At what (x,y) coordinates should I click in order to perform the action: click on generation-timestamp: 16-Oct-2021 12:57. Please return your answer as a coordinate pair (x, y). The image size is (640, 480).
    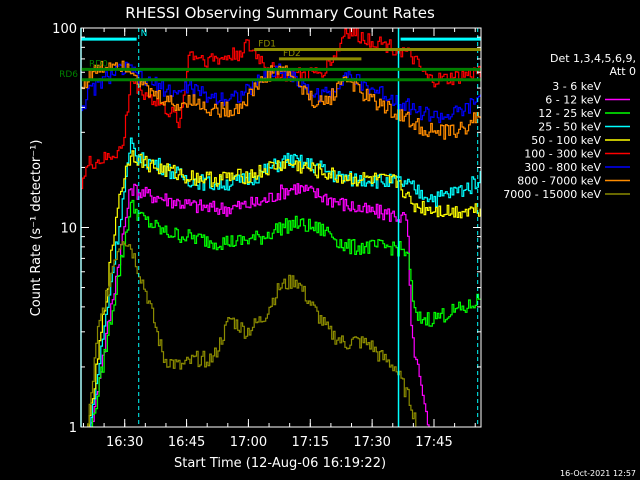
    Looking at the image, I should click on (598, 473).